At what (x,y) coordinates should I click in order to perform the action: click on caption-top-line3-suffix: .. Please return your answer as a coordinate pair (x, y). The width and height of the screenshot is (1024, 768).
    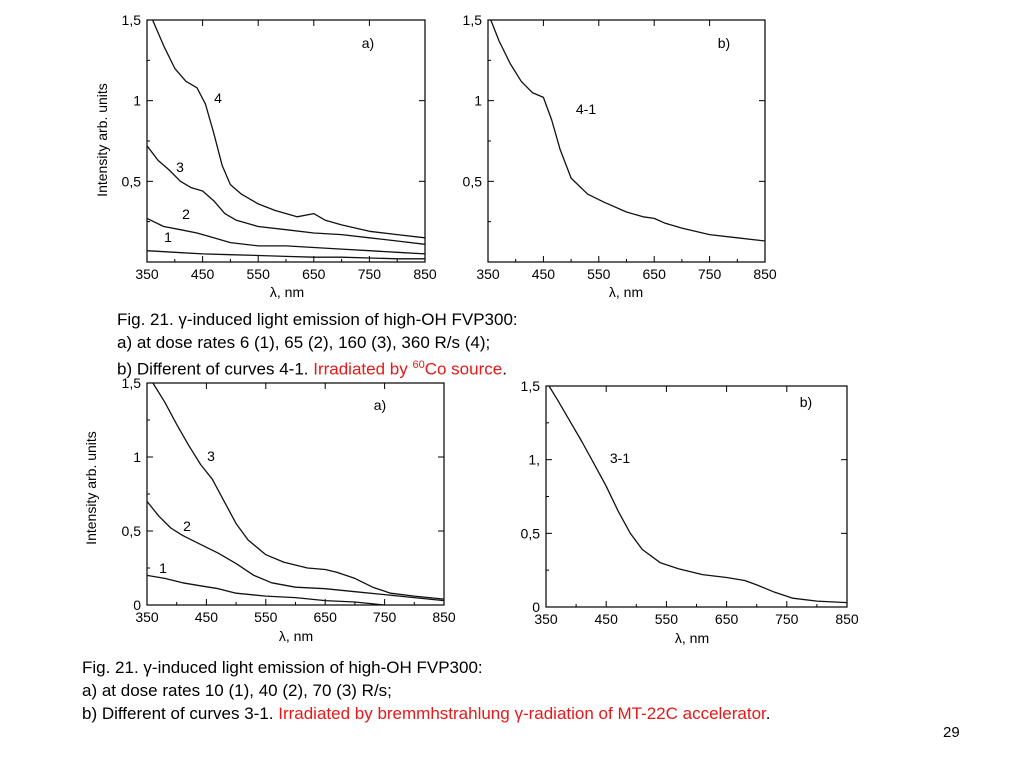
    Looking at the image, I should click on (504, 369).